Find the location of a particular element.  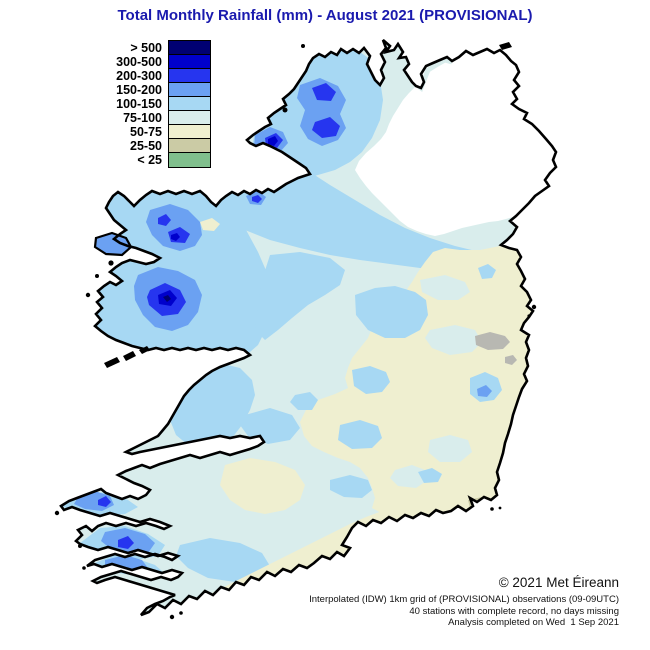

blasket-island is located at coordinates (57, 513).